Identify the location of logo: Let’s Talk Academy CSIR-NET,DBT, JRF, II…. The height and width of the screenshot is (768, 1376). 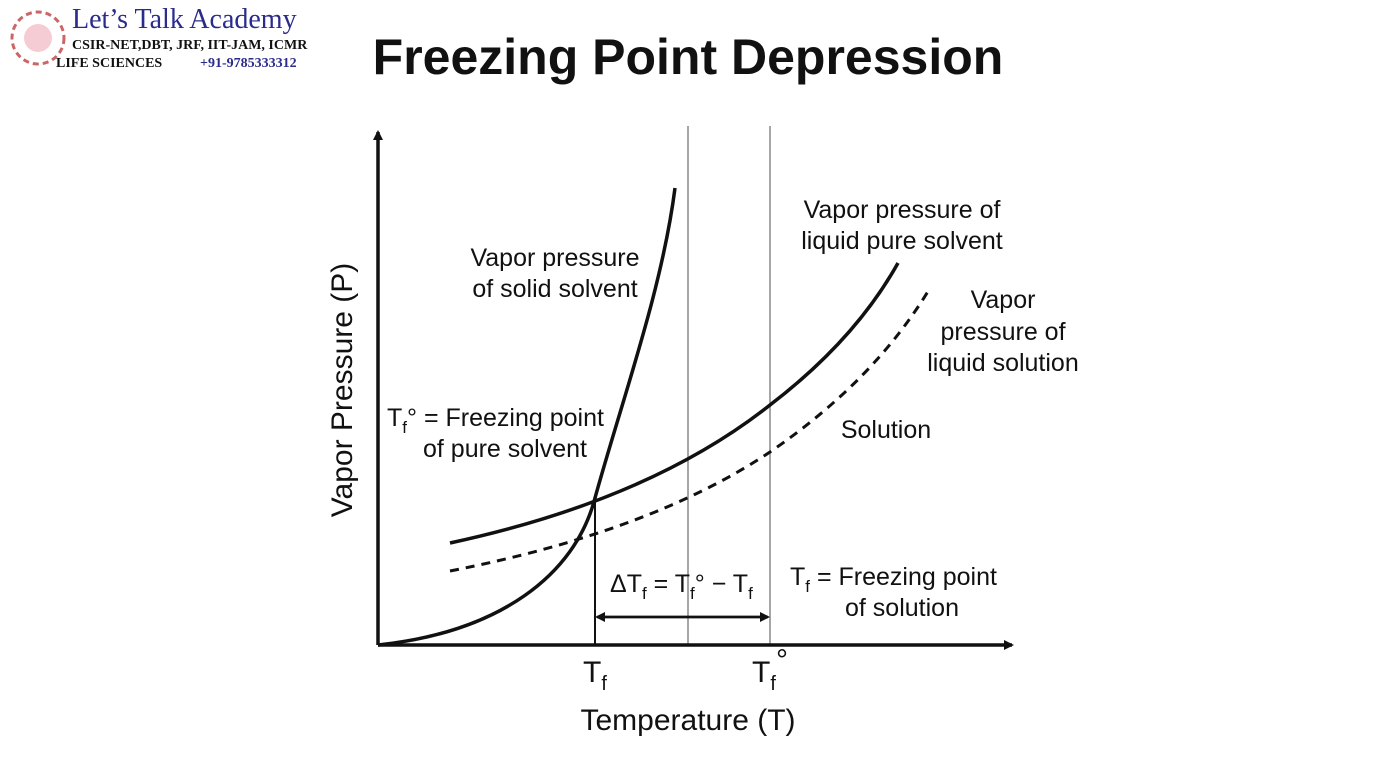
(159, 37).